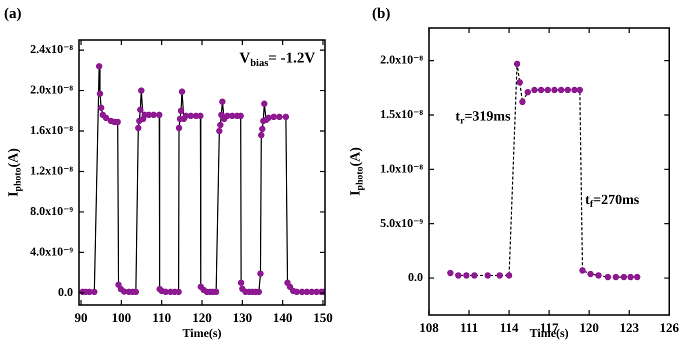  Describe the element at coordinates (429, 328) in the screenshot. I see `x-tick-label: 108` at that location.